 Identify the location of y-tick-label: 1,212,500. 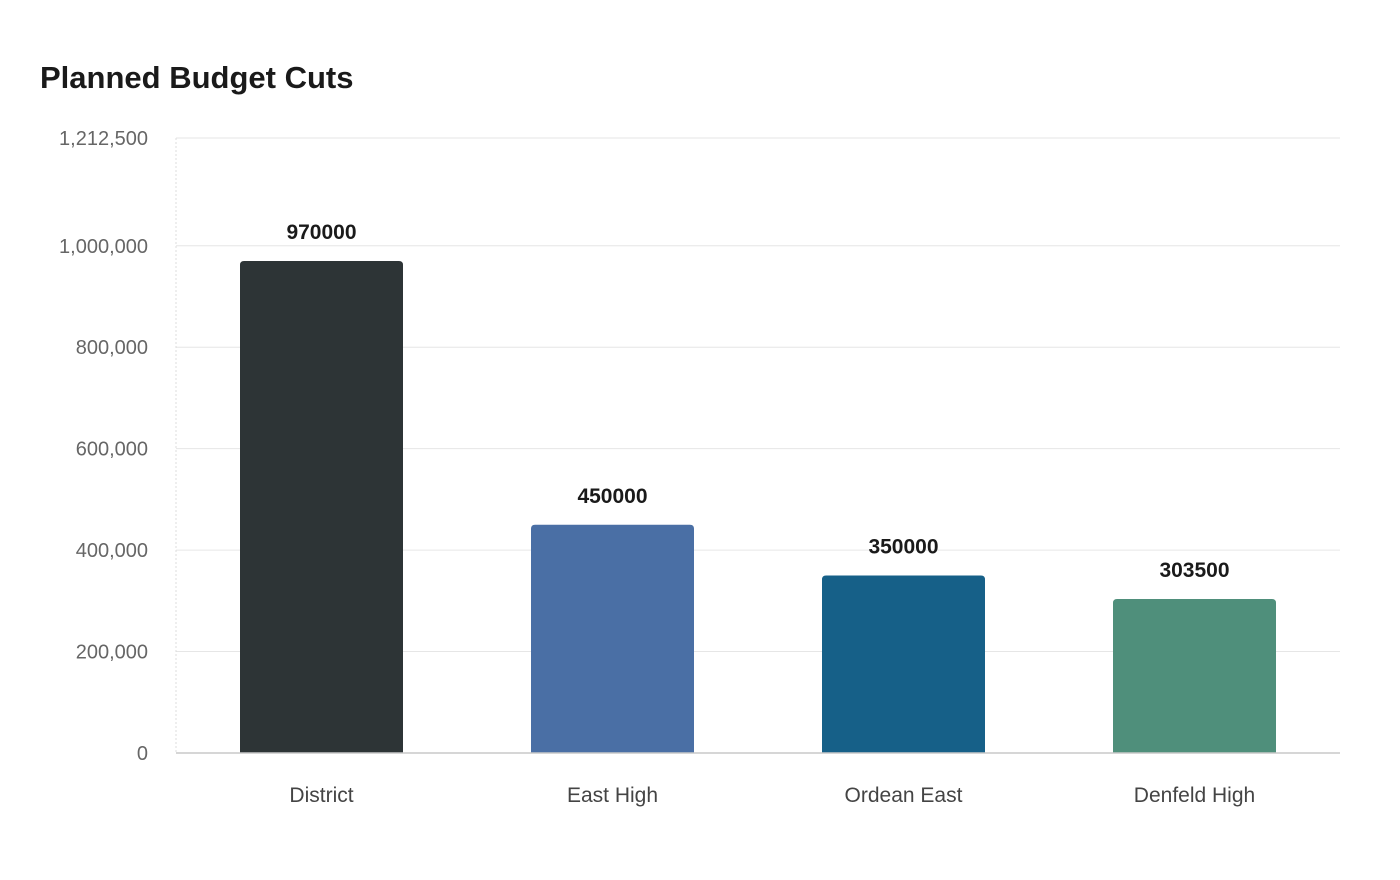
(103, 139).